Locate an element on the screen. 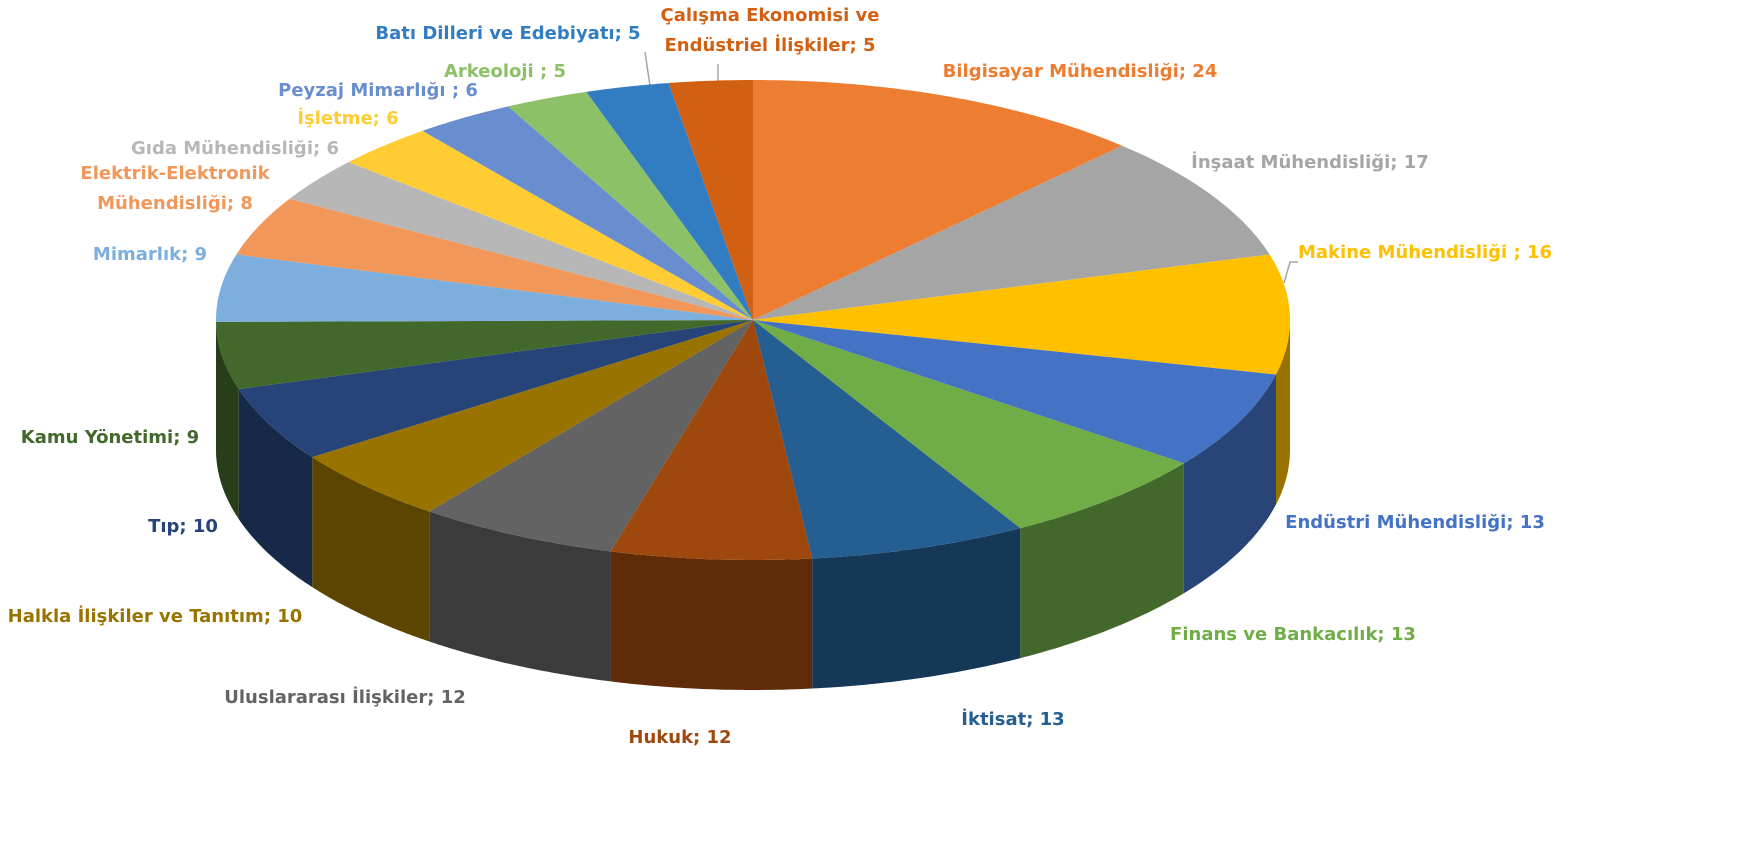  data-label: Endüstri Mühendisliği; 13 is located at coordinates (1415, 522).